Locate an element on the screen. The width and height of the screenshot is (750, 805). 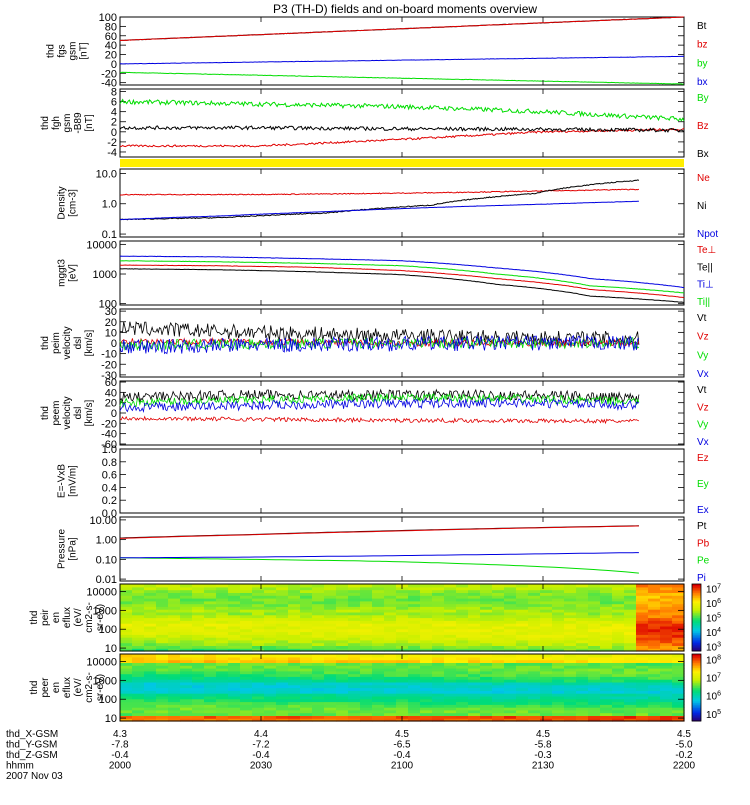
y-tick-label: 0.10 is located at coordinates (106, 560).